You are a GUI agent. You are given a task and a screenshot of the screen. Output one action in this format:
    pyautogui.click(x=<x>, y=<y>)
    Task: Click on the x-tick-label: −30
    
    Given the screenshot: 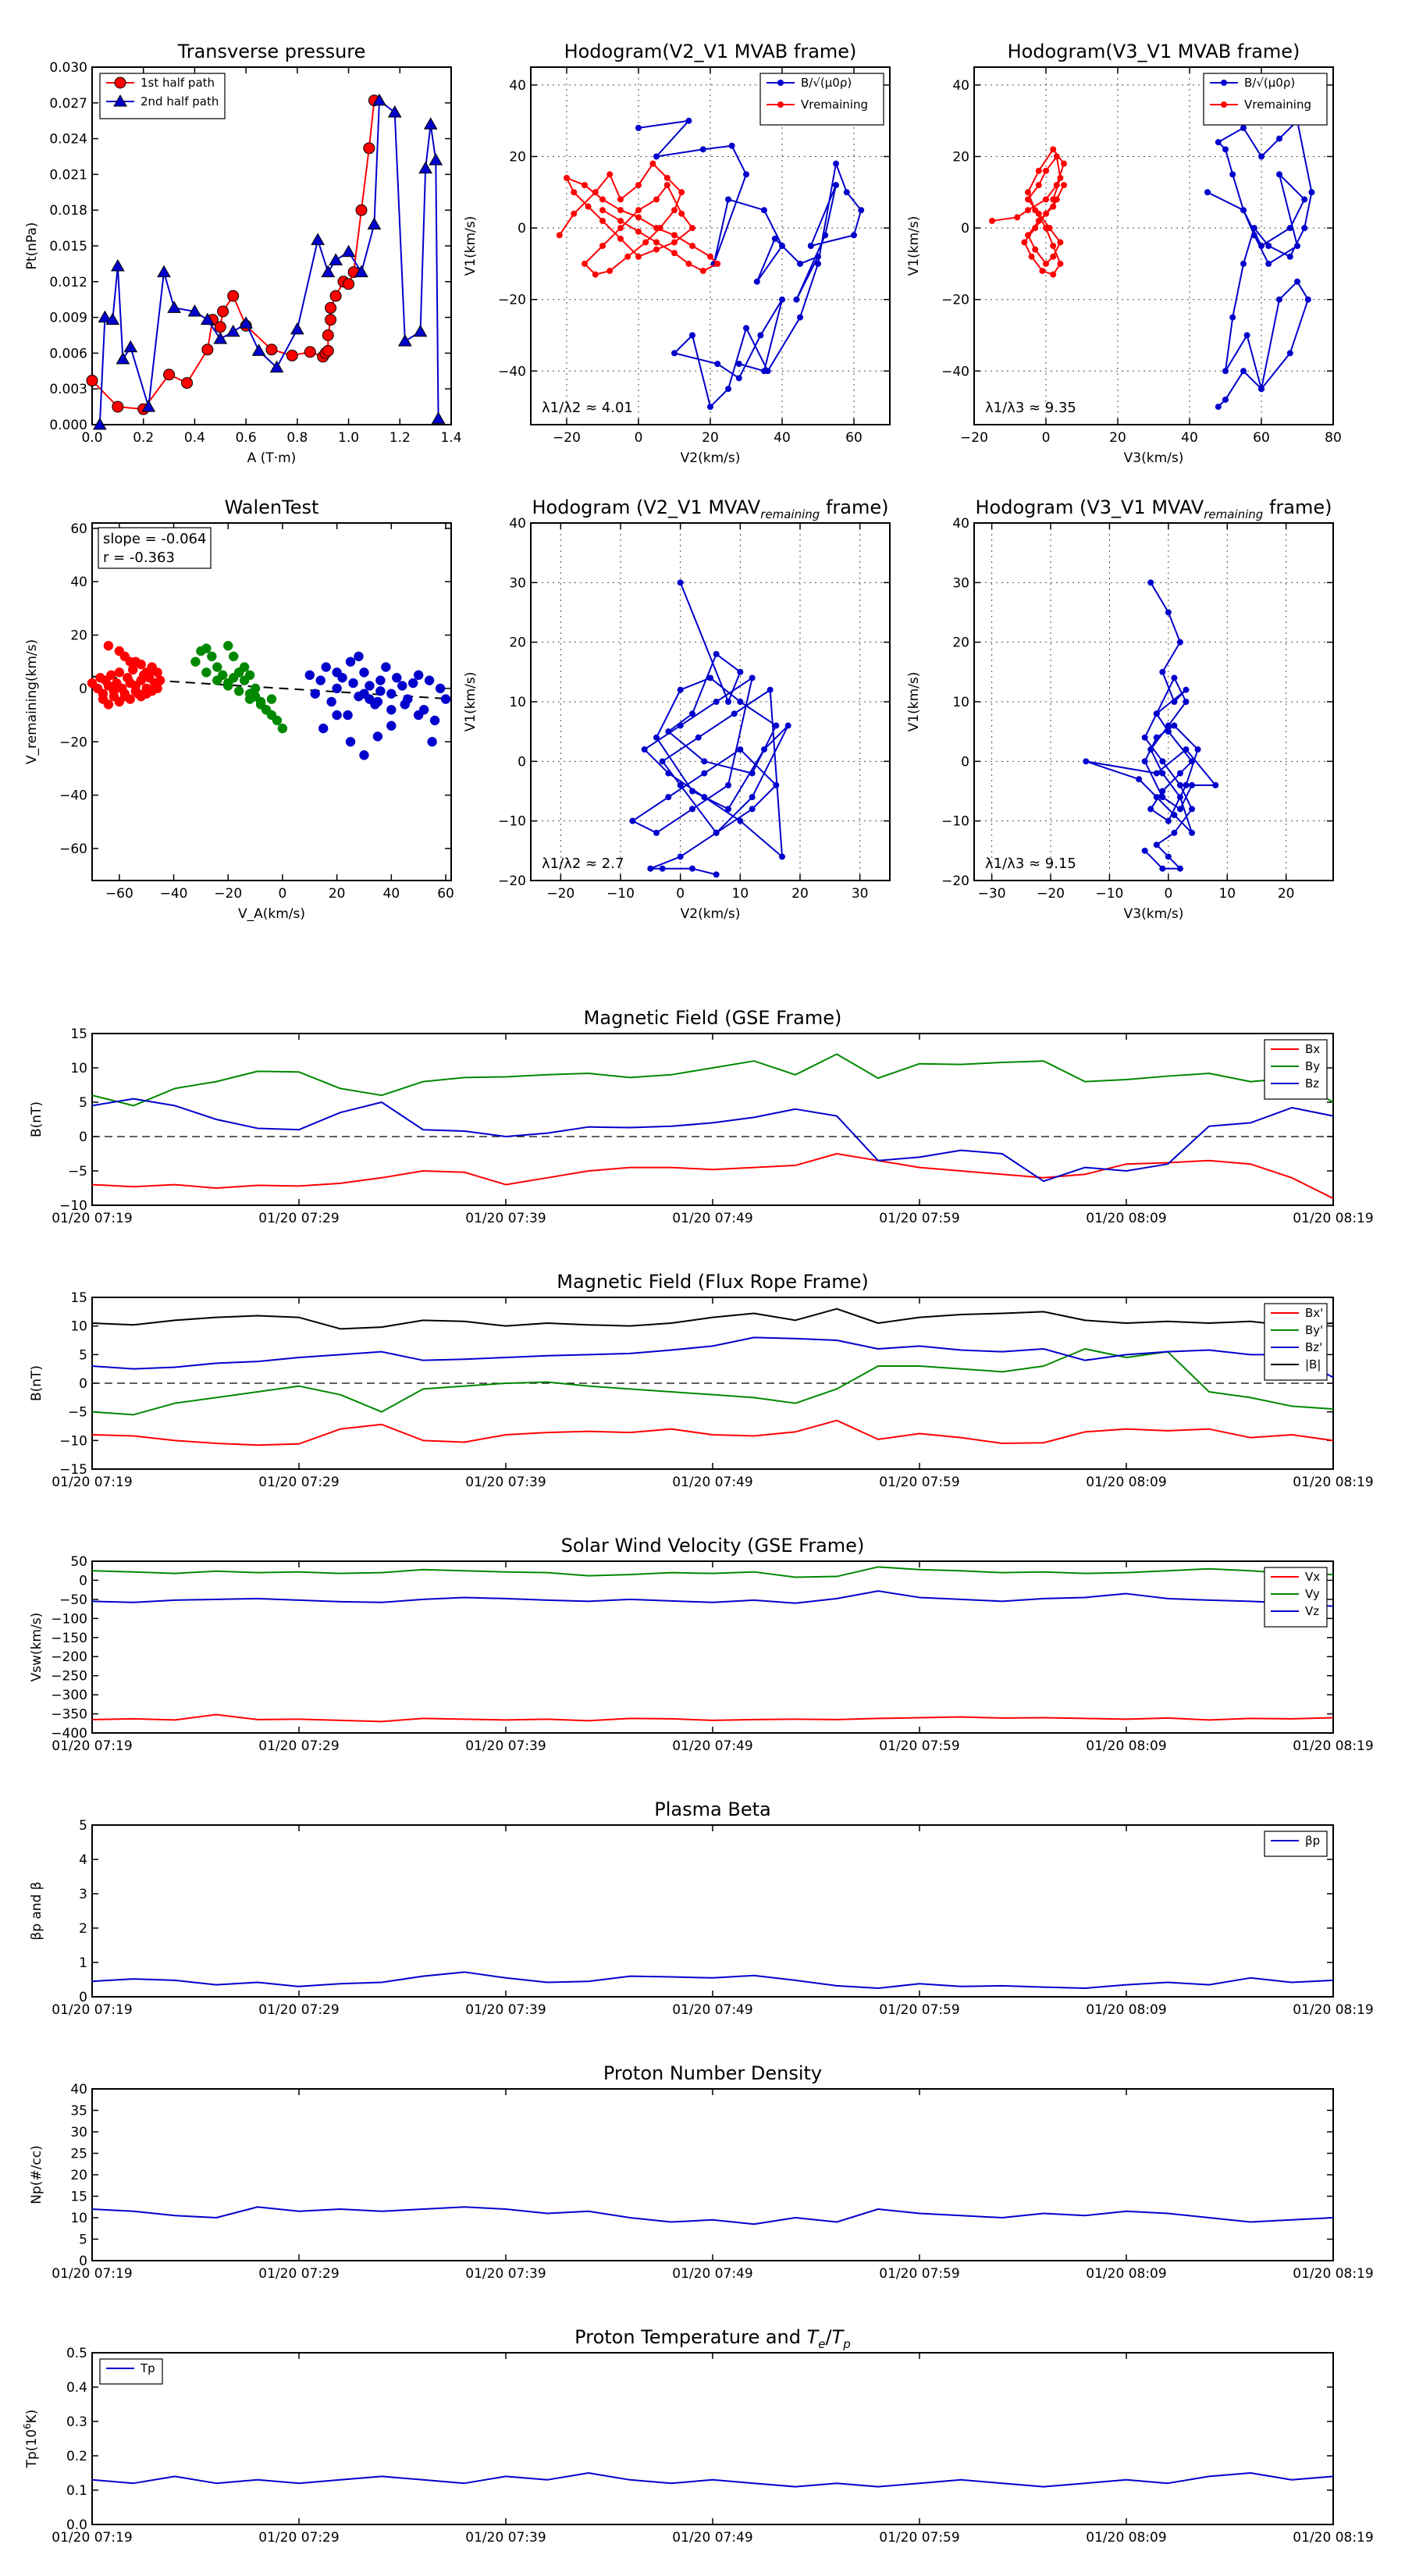 What is the action you would take?
    pyautogui.click(x=992, y=894)
    